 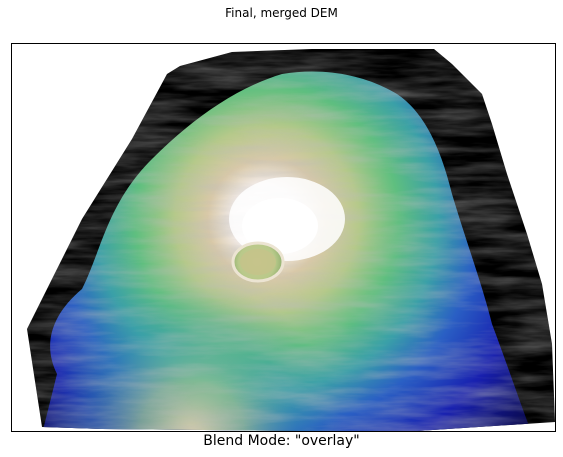 What do you see at coordinates (281, 13) in the screenshot?
I see `figure-title: Final, merged DEM` at bounding box center [281, 13].